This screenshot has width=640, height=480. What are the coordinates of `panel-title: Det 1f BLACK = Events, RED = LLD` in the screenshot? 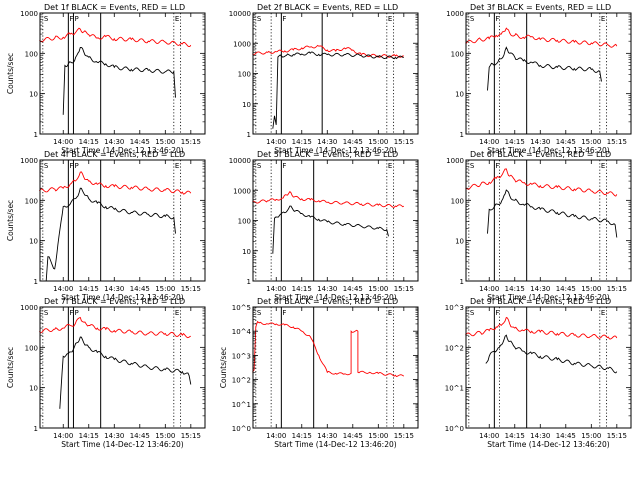 It's located at (114, 7).